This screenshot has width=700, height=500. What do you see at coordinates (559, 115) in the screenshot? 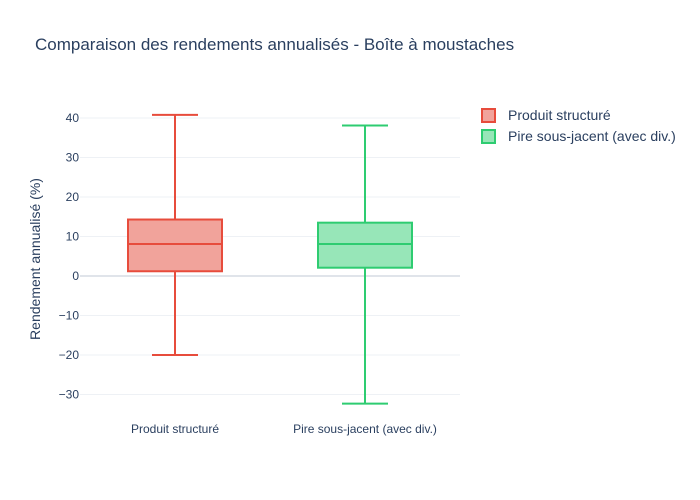
I see `legend-label: Produit structuré` at bounding box center [559, 115].